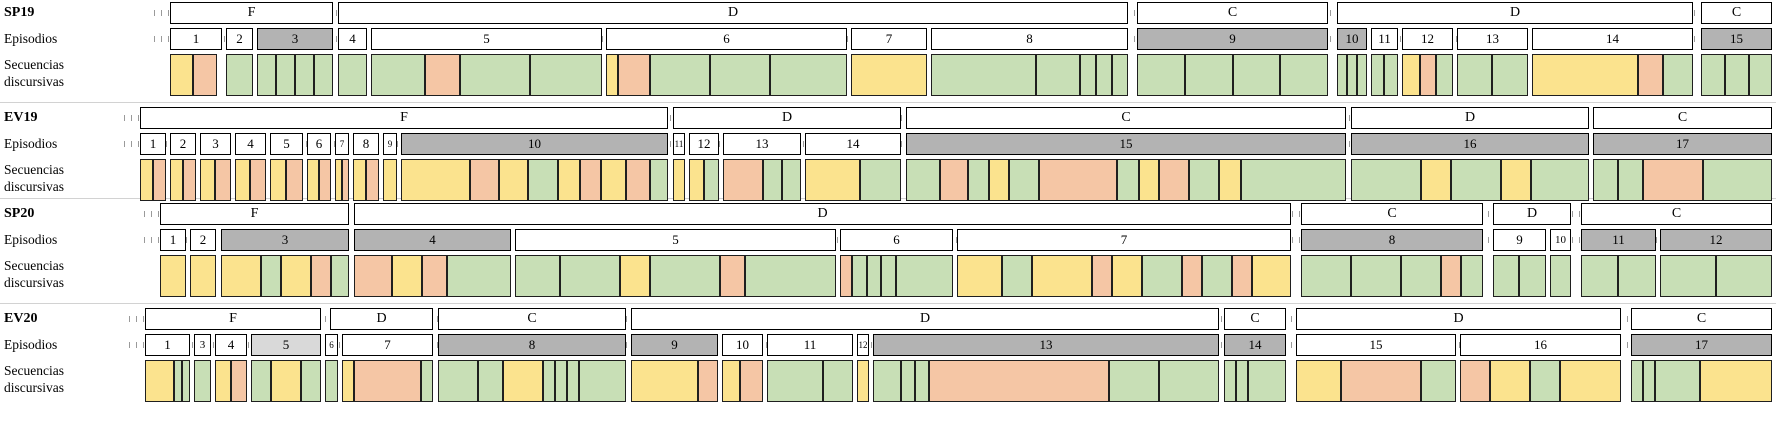 This screenshot has width=1776, height=430. I want to click on group-label: SP19, so click(19, 12).